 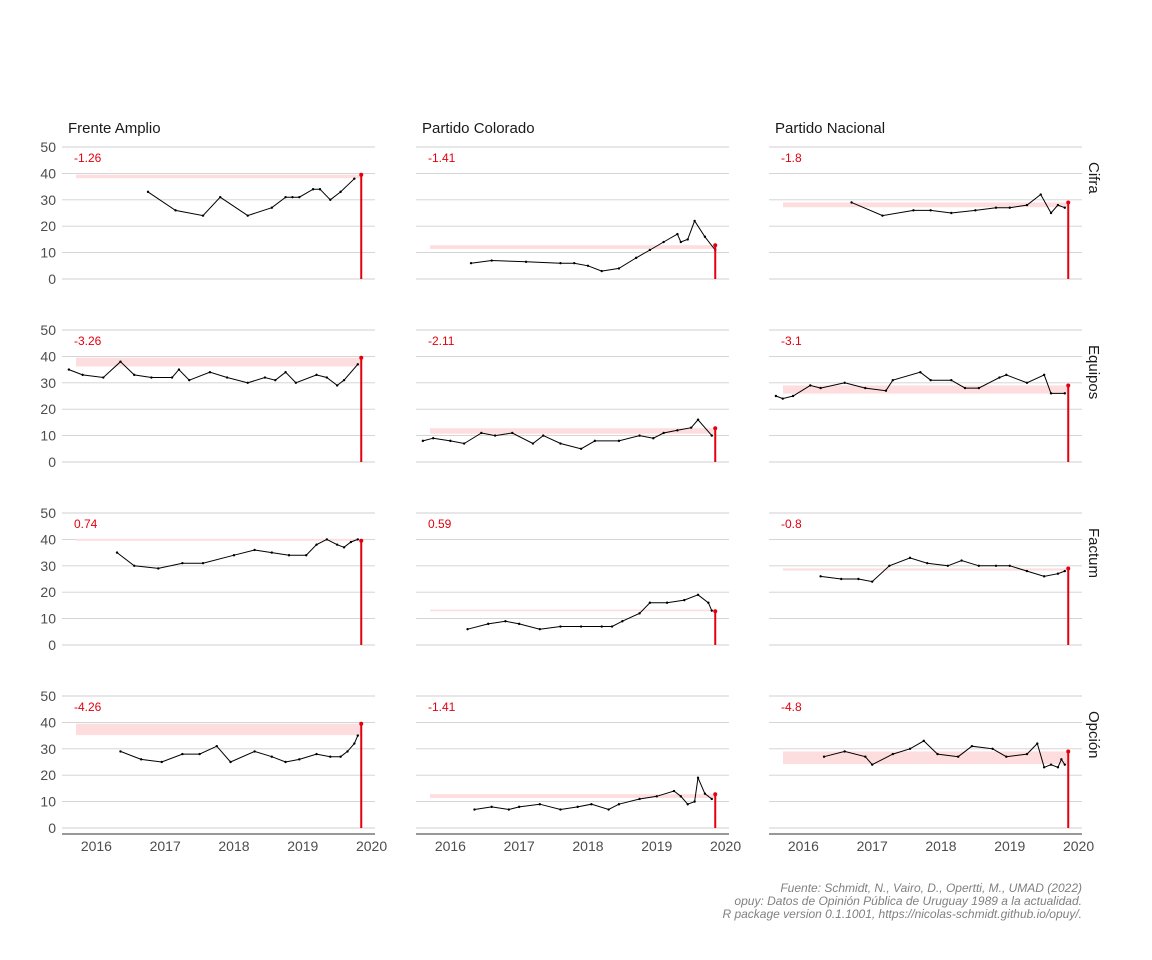 I want to click on panel-equipos-partido-colorado: -2.11, so click(x=572, y=396).